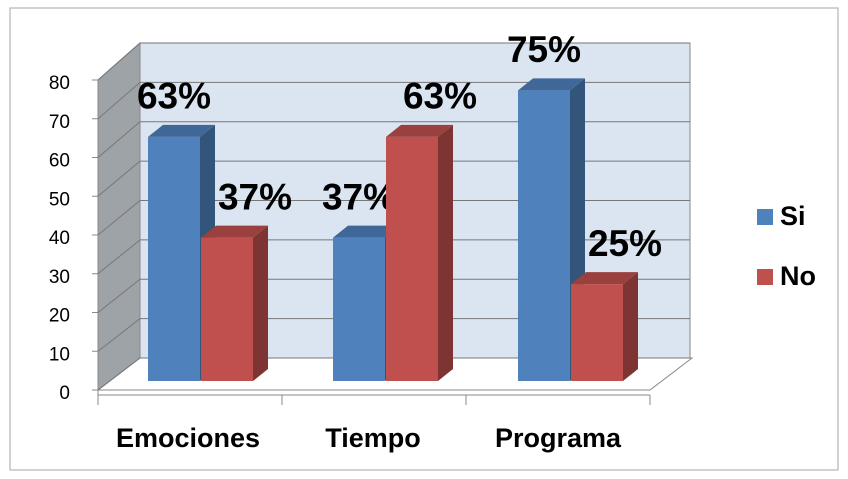 This screenshot has height=479, width=848. Describe the element at coordinates (625, 243) in the screenshot. I see `value-label: 25%` at that location.